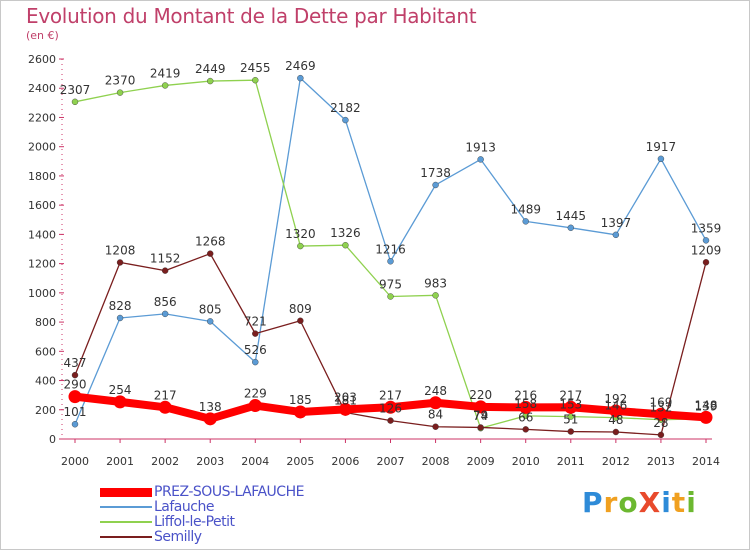 The width and height of the screenshot is (750, 550). Describe the element at coordinates (345, 397) in the screenshot. I see `data-label: 203` at that location.